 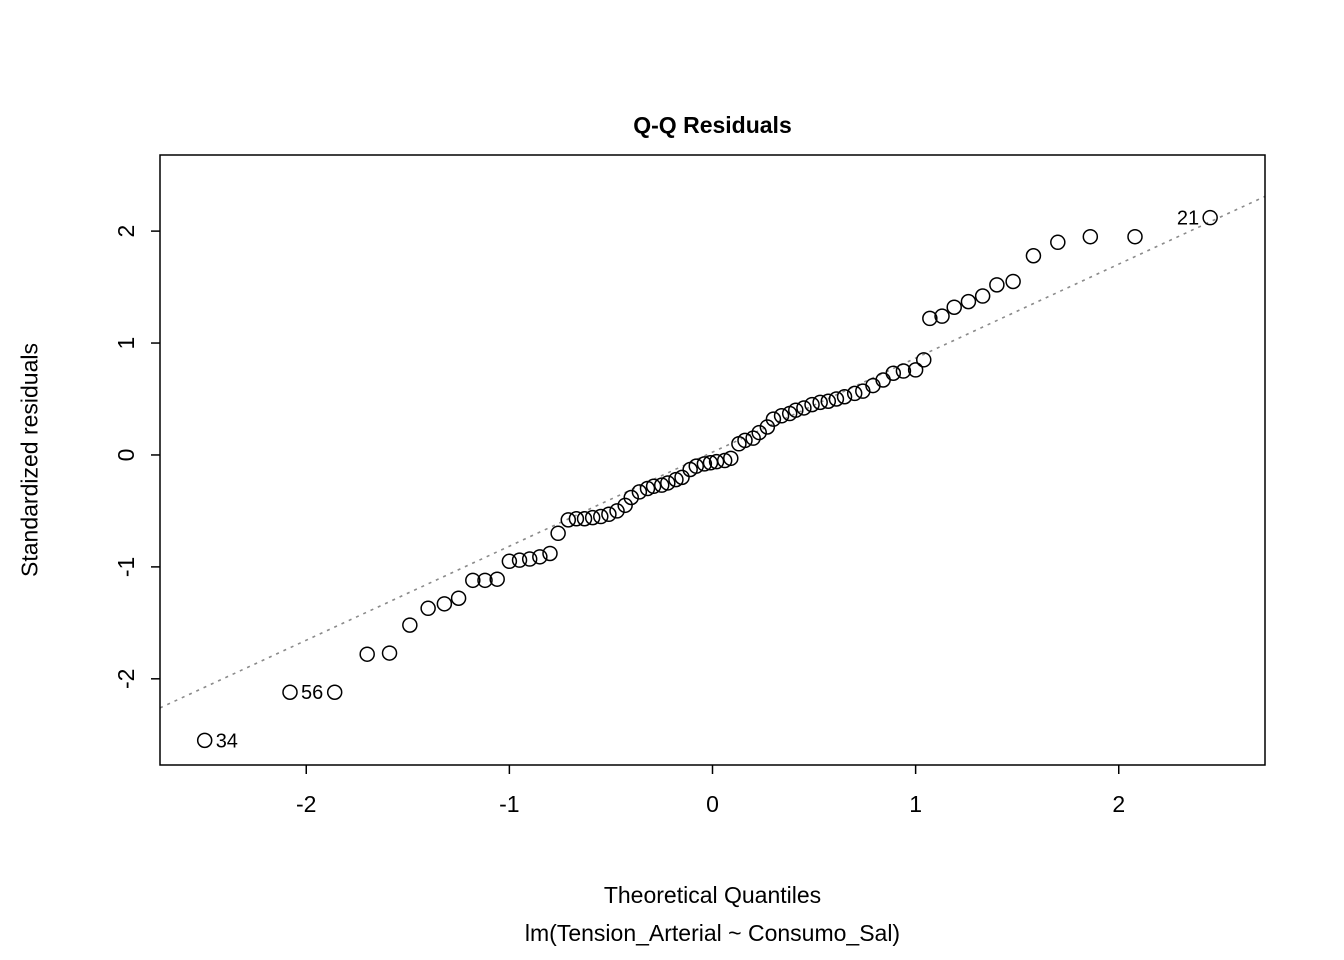 What do you see at coordinates (126, 679) in the screenshot?
I see `y-tick-label: -2` at bounding box center [126, 679].